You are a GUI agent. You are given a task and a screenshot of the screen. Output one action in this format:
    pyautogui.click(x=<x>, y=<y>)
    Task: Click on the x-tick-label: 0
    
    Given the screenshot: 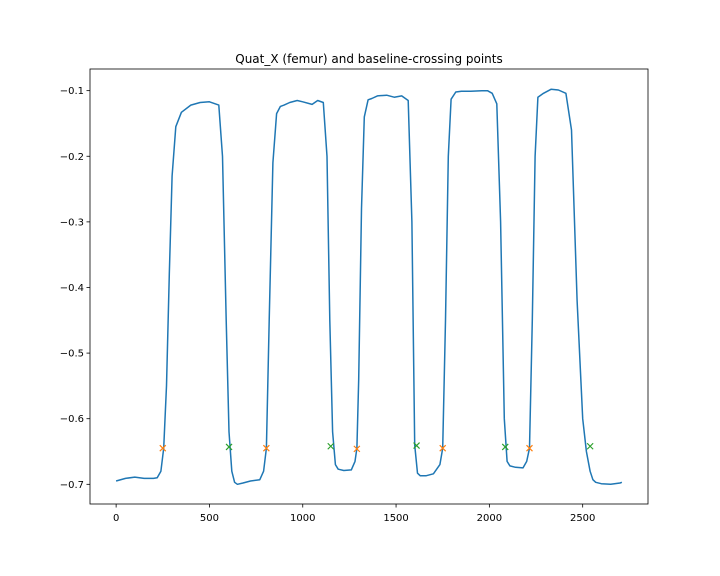 What is the action you would take?
    pyautogui.click(x=116, y=518)
    